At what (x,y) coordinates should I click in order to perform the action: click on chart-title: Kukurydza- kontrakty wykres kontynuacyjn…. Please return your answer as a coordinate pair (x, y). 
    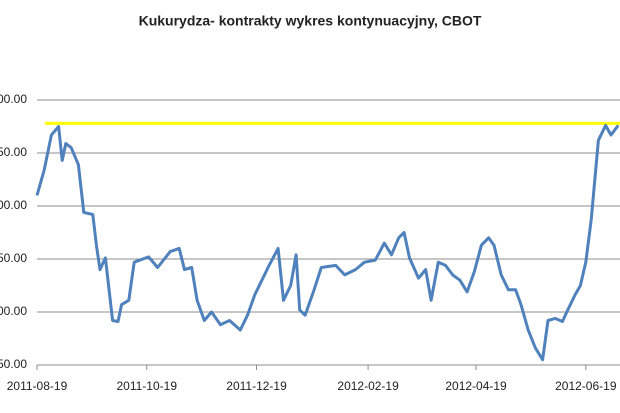
    Looking at the image, I should click on (310, 21).